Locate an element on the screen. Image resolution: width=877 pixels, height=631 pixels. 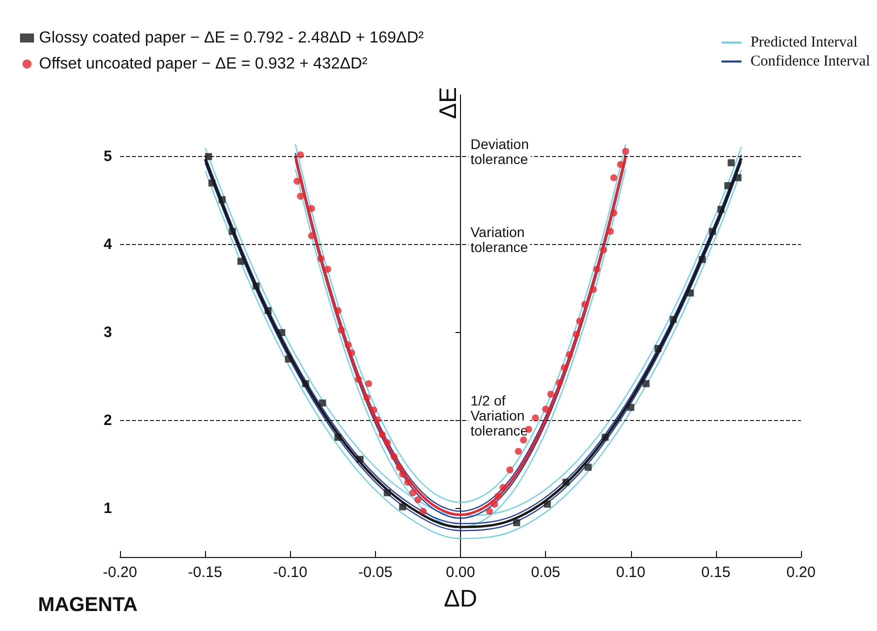
x-tick-label: -0.20 is located at coordinates (120, 572).